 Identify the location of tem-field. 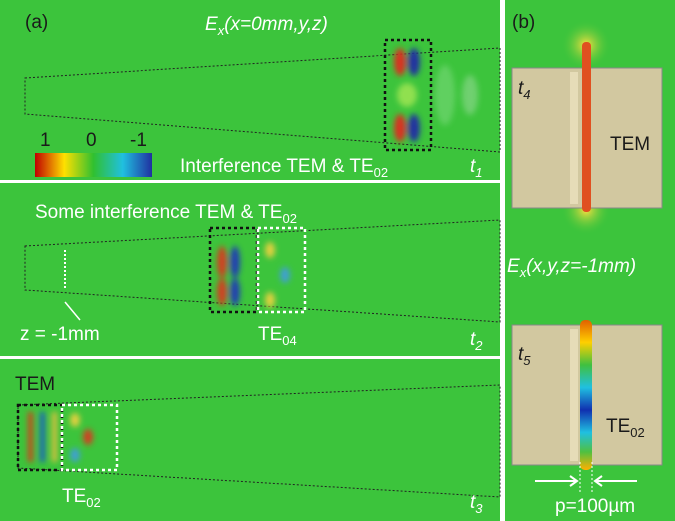
(586, 127).